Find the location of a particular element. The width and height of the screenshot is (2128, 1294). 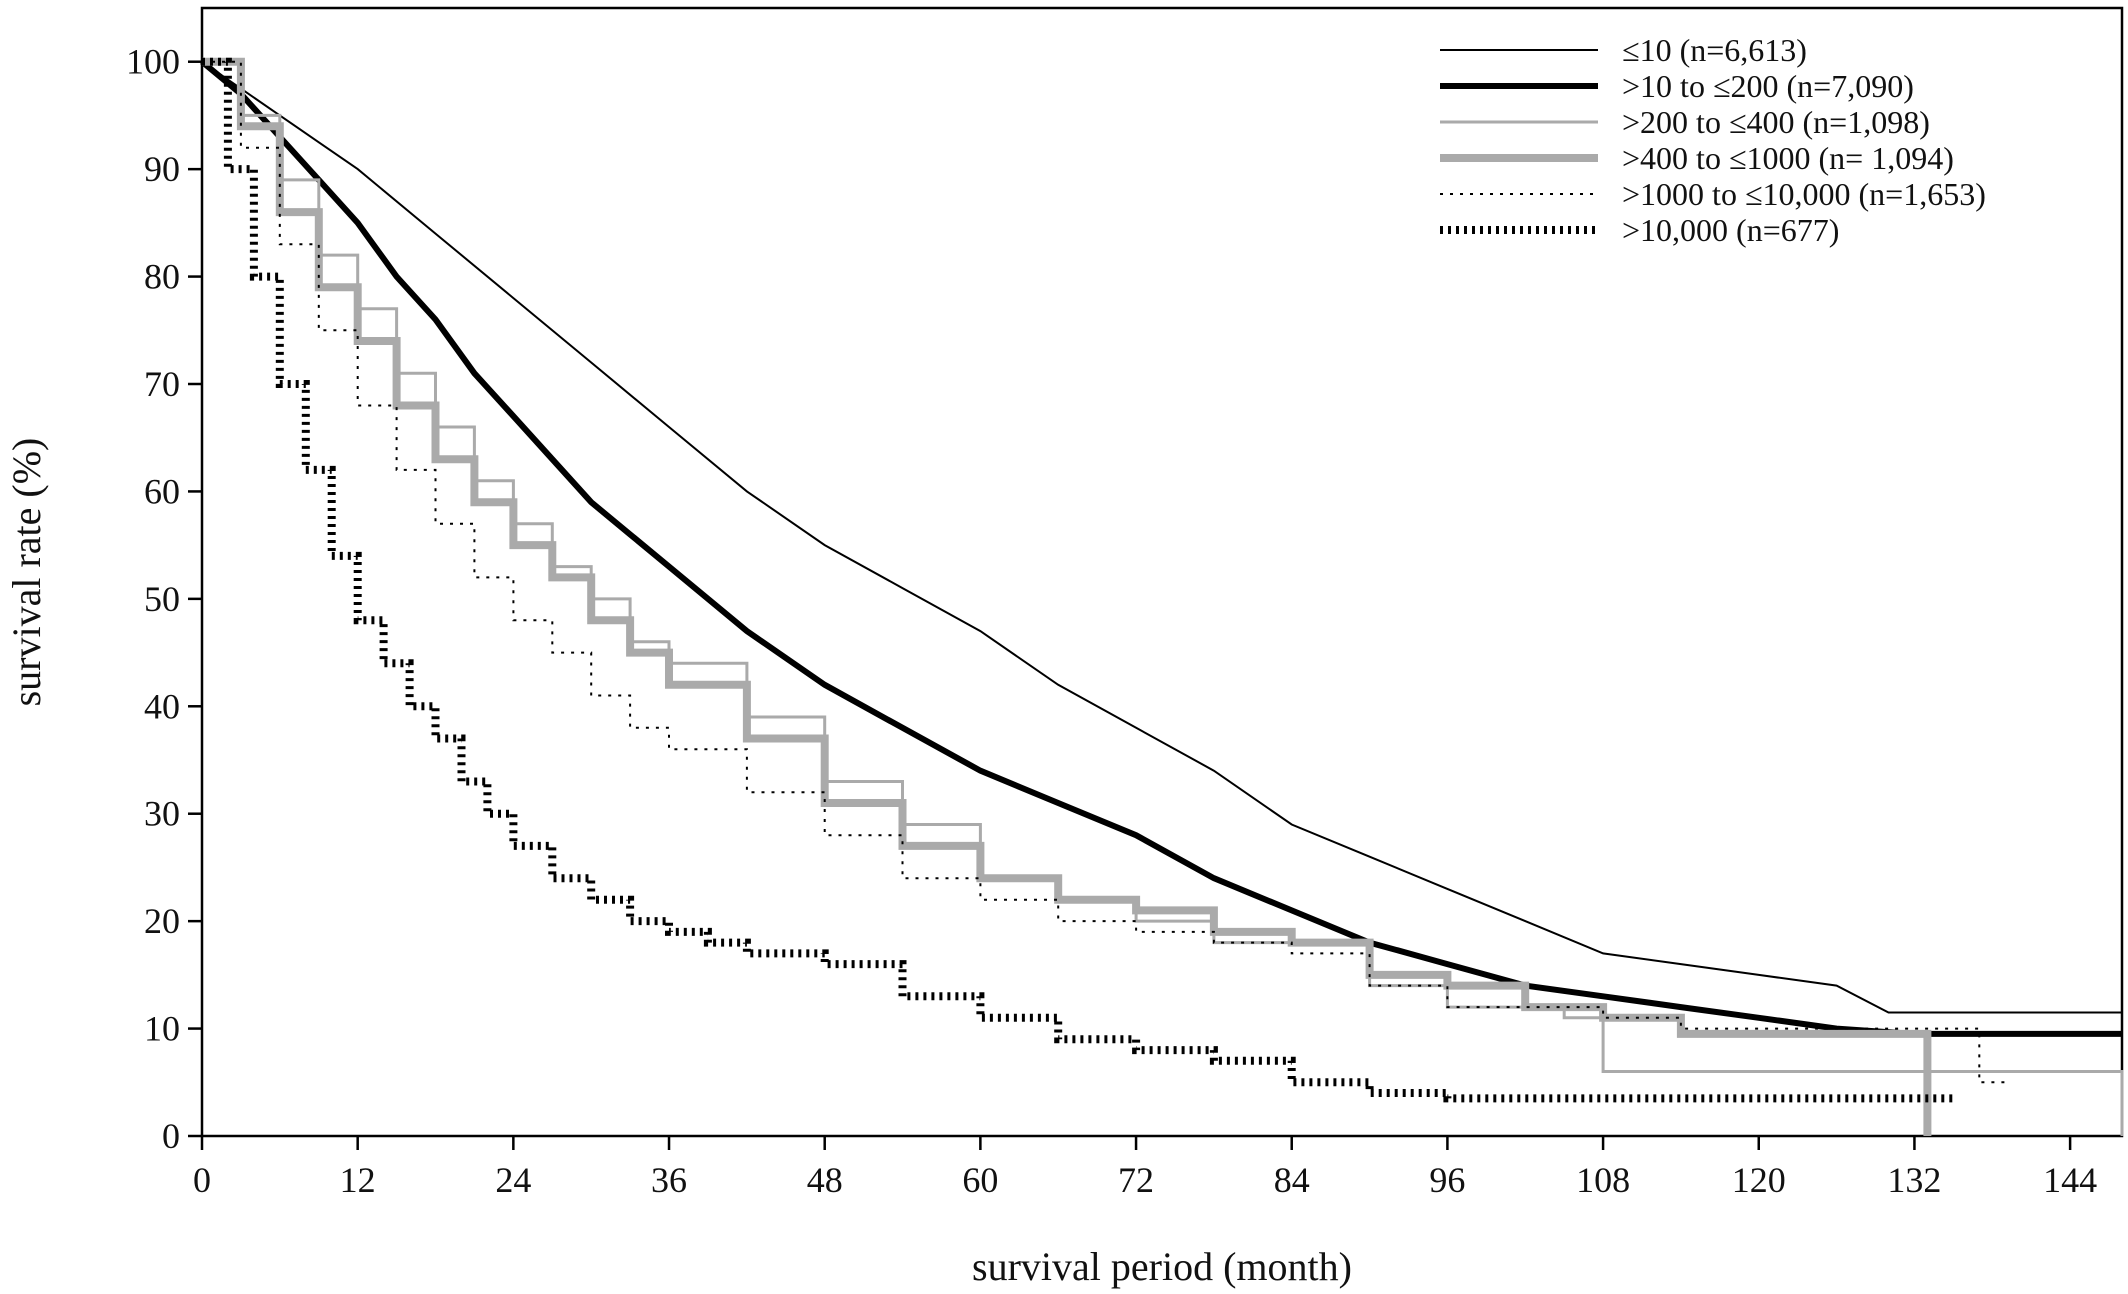

x-tick-label: 24 is located at coordinates (513, 1180).